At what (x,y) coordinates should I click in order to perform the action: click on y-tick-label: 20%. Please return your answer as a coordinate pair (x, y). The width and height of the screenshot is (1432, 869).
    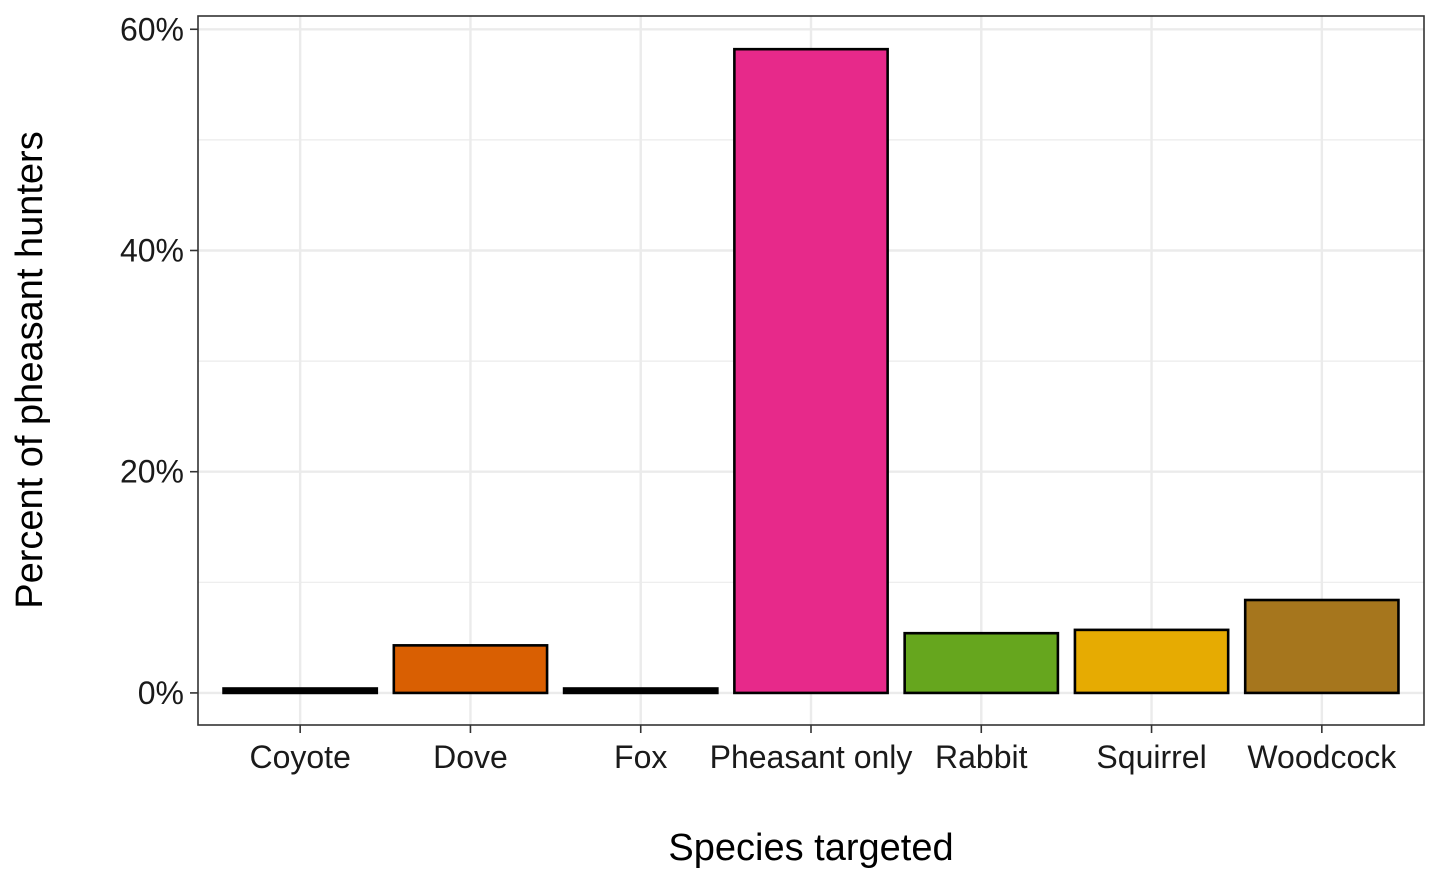
    Looking at the image, I should click on (152, 472).